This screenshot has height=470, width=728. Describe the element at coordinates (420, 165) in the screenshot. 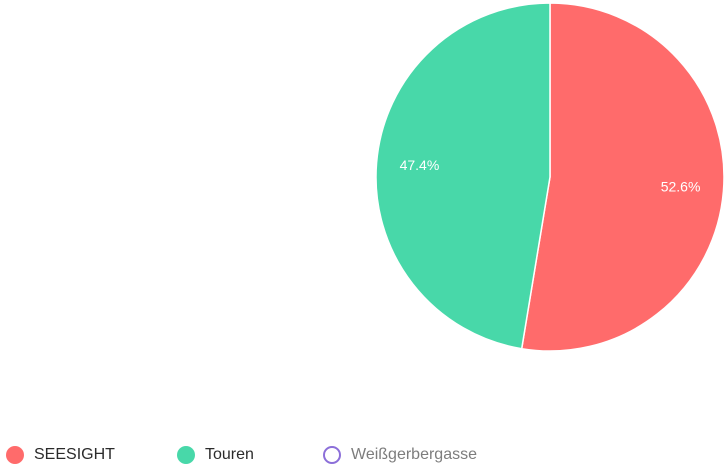

I see `slice-label-touren: 47.4%` at that location.